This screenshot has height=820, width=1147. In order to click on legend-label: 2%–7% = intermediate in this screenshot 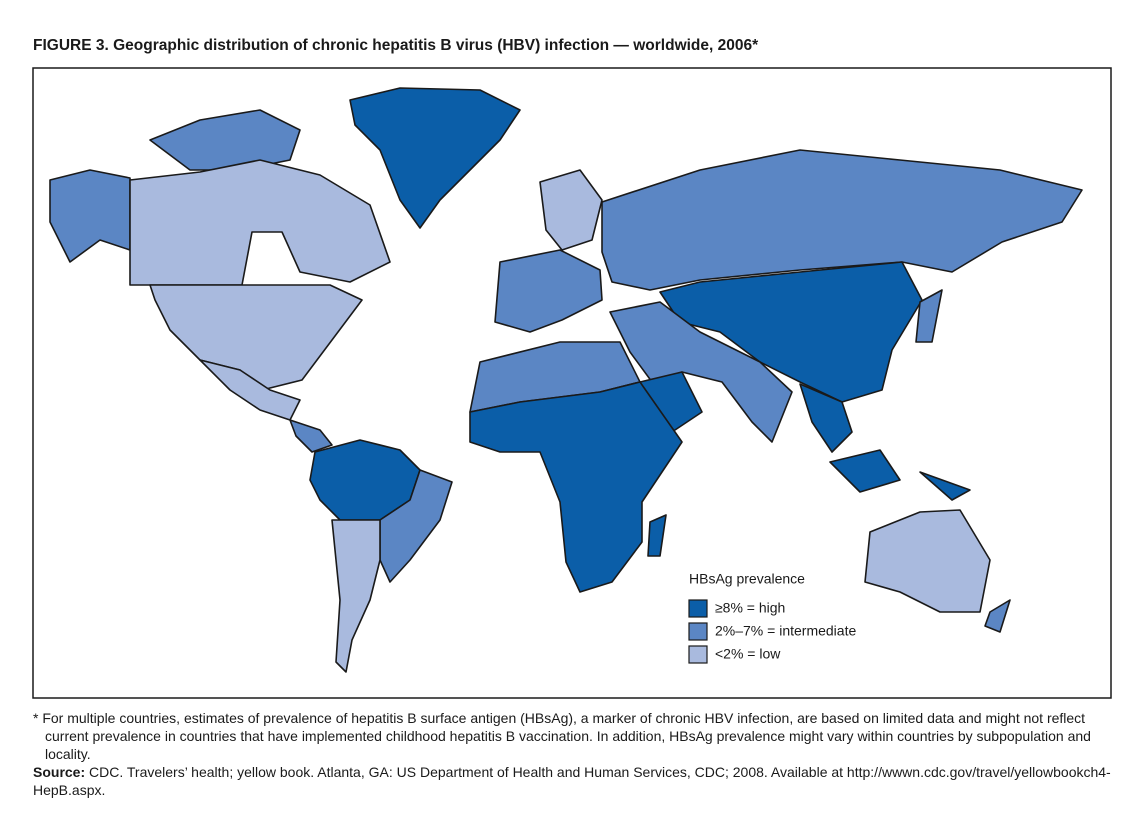, I will do `click(785, 631)`.